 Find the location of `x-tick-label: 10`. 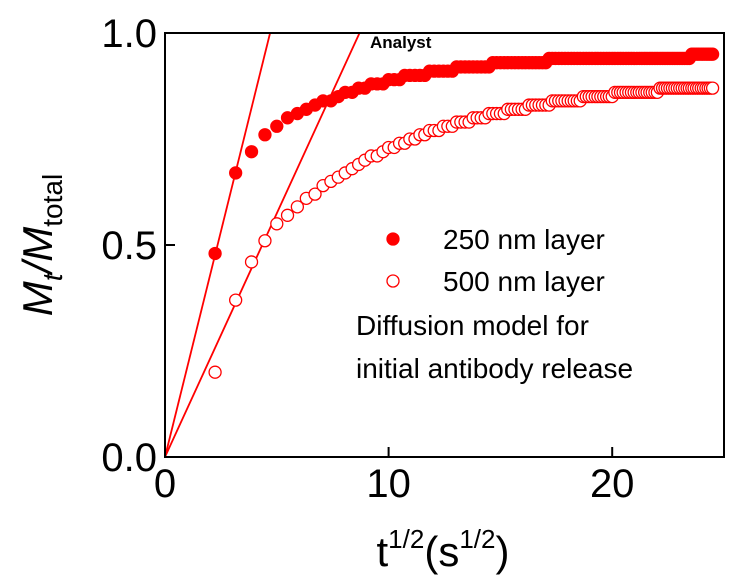

x-tick-label: 10 is located at coordinates (388, 484).